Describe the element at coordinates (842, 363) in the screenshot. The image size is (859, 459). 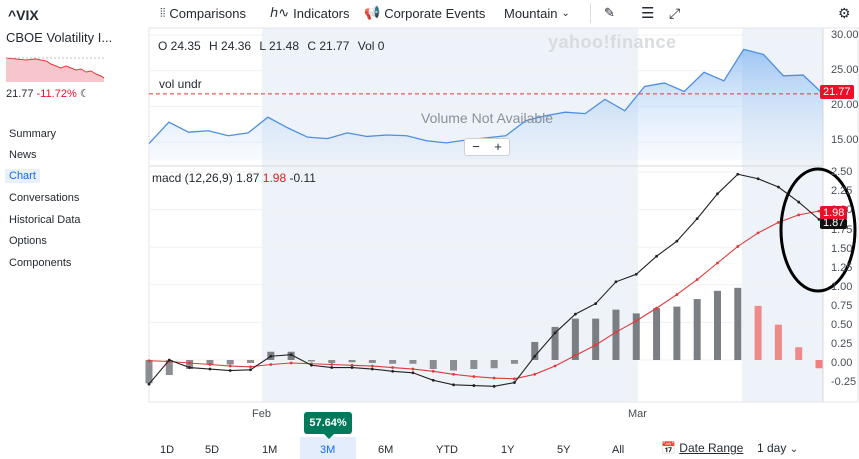
I see `macd-tick: 0.00` at that location.